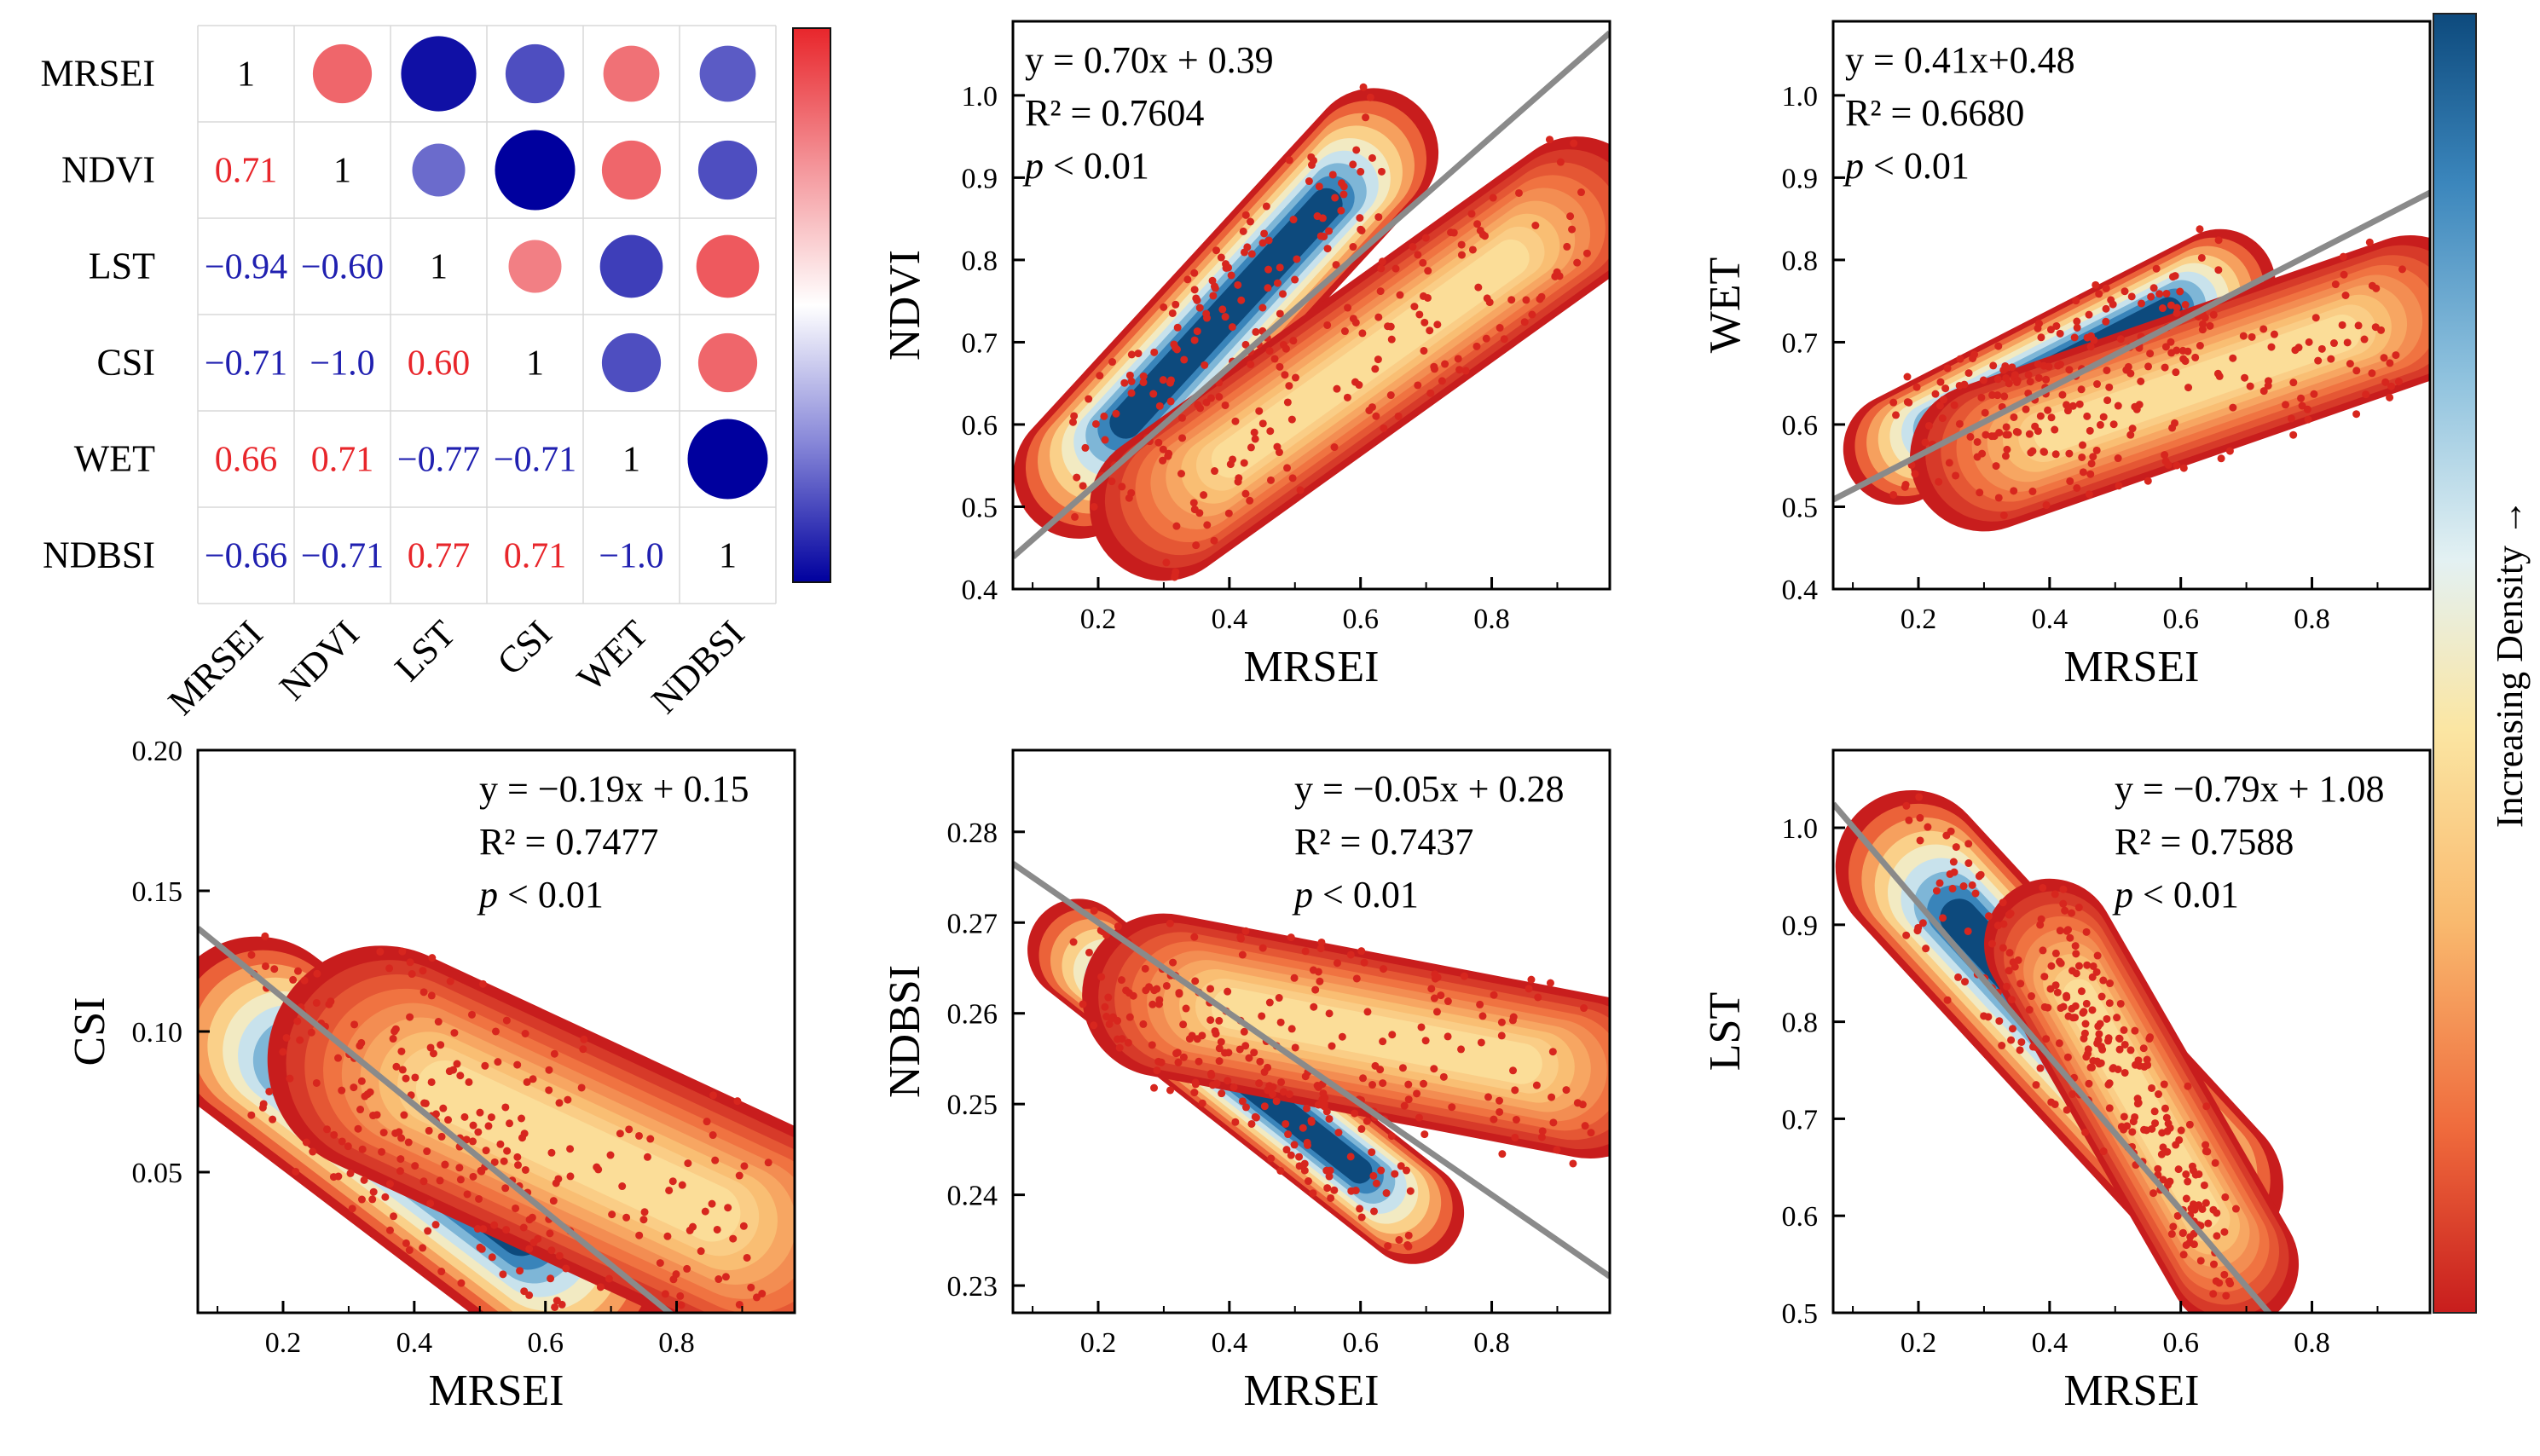  Describe the element at coordinates (247, 171) in the screenshot. I see `corr-value-NDVI-MRSEI: 0.71` at that location.